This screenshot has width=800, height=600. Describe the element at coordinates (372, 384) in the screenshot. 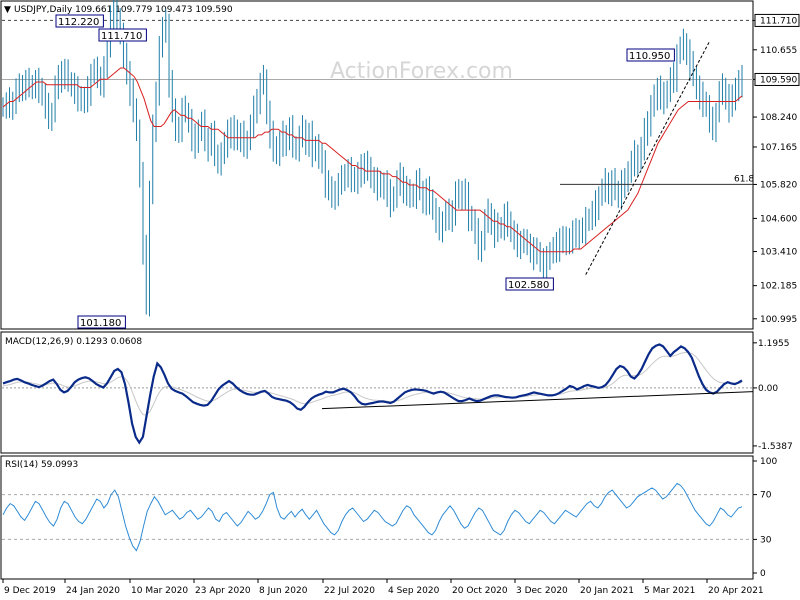

I see `macd-signal-line` at that location.